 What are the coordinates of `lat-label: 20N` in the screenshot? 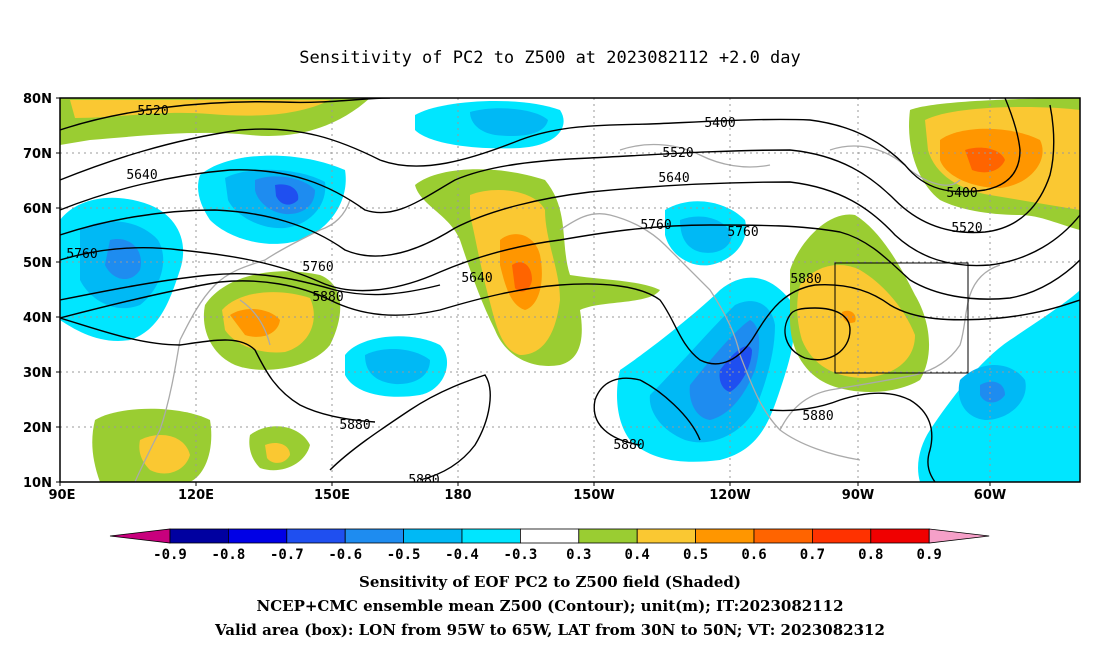 It's located at (37, 428).